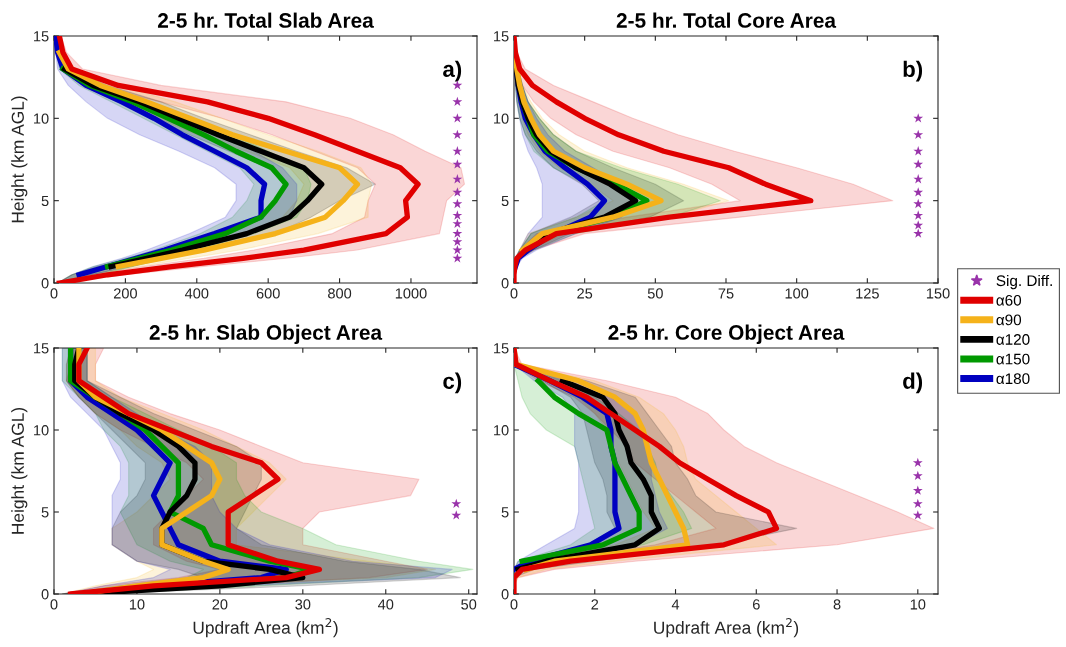  Describe the element at coordinates (265, 20) in the screenshot. I see `chart-title: 2-5 hr. Total Slab Area` at that location.